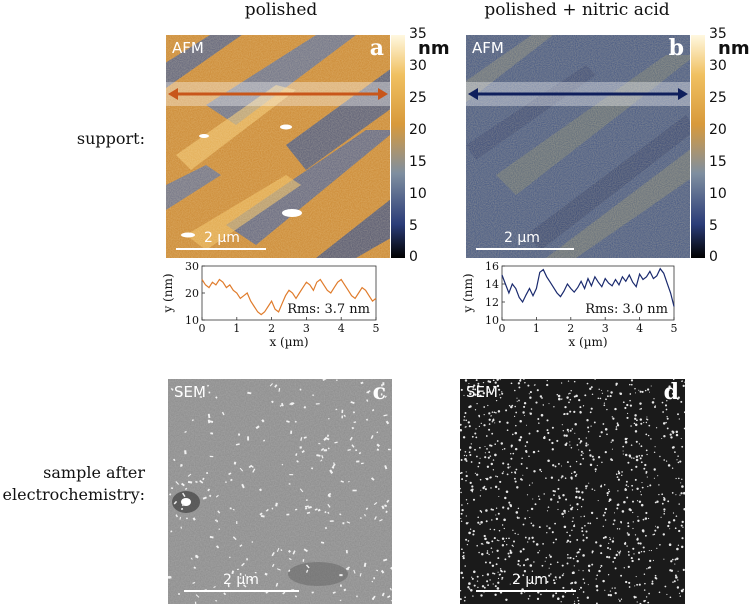 This screenshot has width=750, height=607. Describe the element at coordinates (73, 494) in the screenshot. I see `row-label-sample-line2: electrochemistry:` at that location.